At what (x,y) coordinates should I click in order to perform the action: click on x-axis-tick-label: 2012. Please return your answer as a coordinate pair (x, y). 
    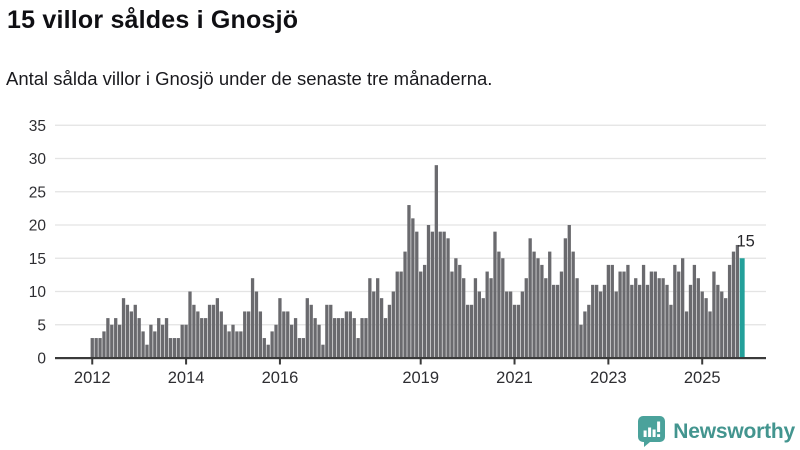
    Looking at the image, I should click on (92, 378).